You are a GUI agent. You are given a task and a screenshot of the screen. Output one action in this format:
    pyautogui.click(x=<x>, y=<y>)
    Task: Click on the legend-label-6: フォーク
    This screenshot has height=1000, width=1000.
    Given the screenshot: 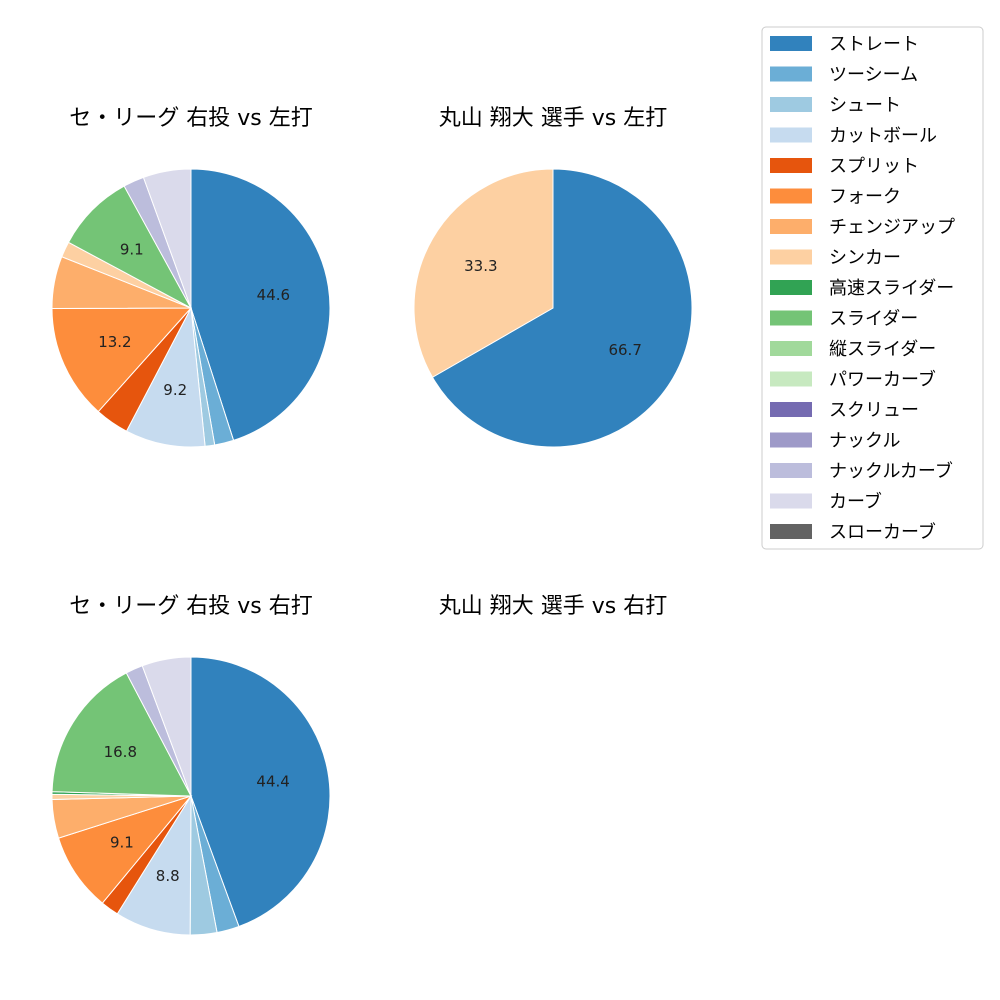 What is the action you would take?
    pyautogui.click(x=865, y=197)
    